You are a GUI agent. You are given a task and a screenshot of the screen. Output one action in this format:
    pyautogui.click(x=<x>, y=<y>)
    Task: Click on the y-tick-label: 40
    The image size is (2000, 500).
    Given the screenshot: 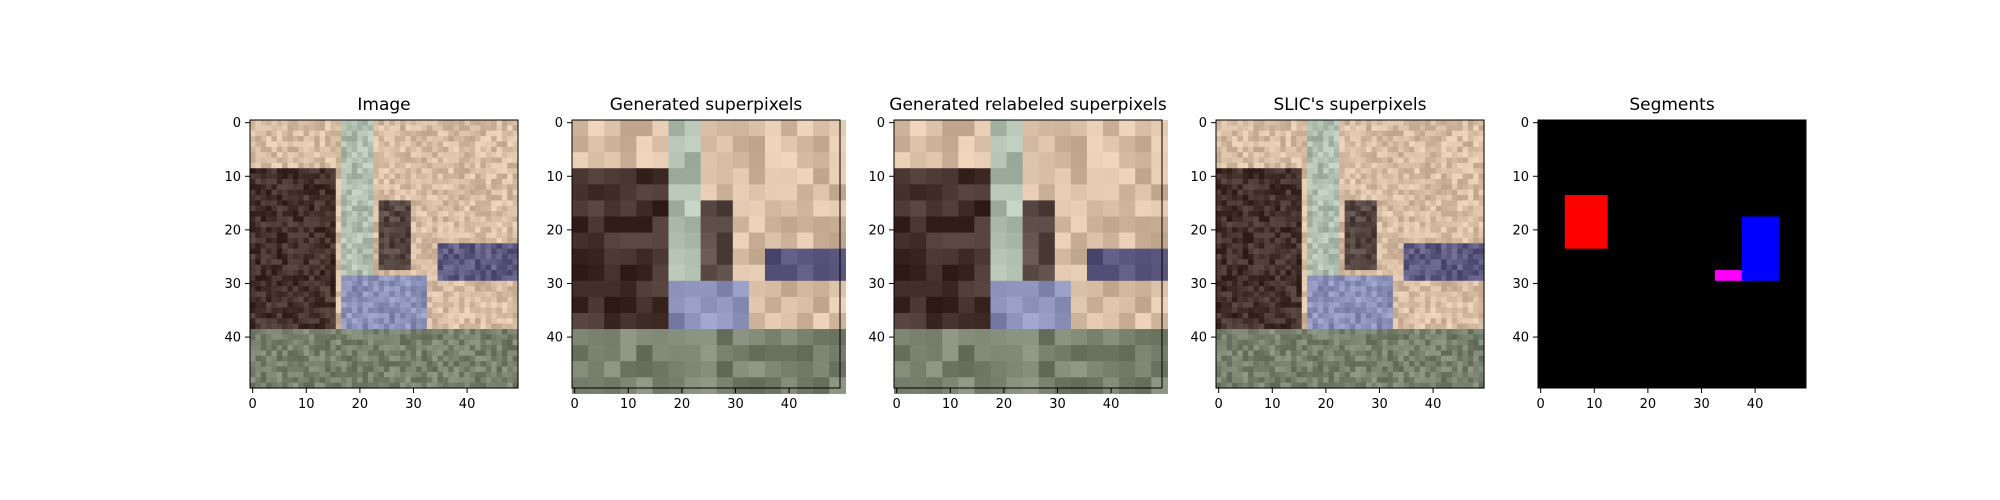 What is the action you would take?
    pyautogui.click(x=232, y=338)
    